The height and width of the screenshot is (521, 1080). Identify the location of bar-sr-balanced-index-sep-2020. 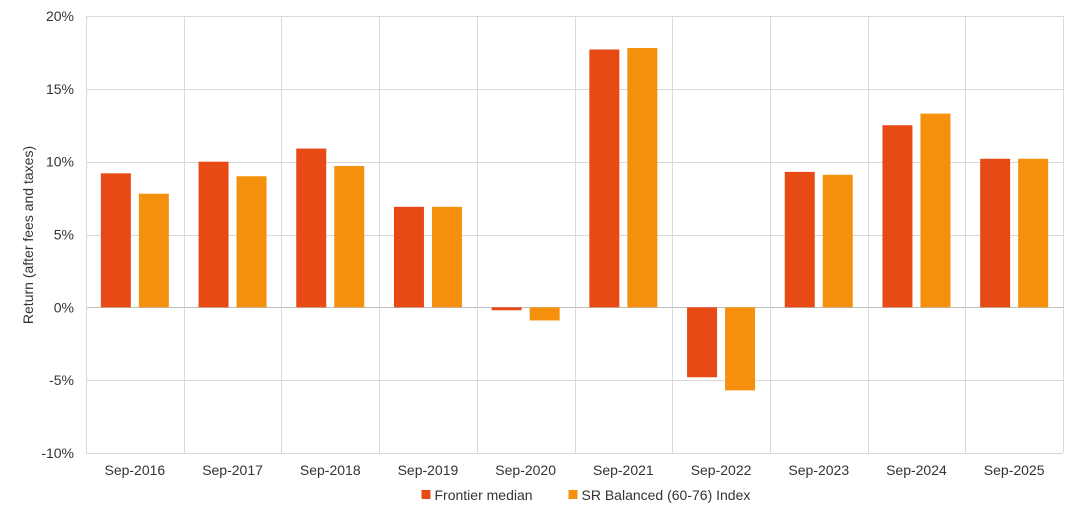
(544, 314).